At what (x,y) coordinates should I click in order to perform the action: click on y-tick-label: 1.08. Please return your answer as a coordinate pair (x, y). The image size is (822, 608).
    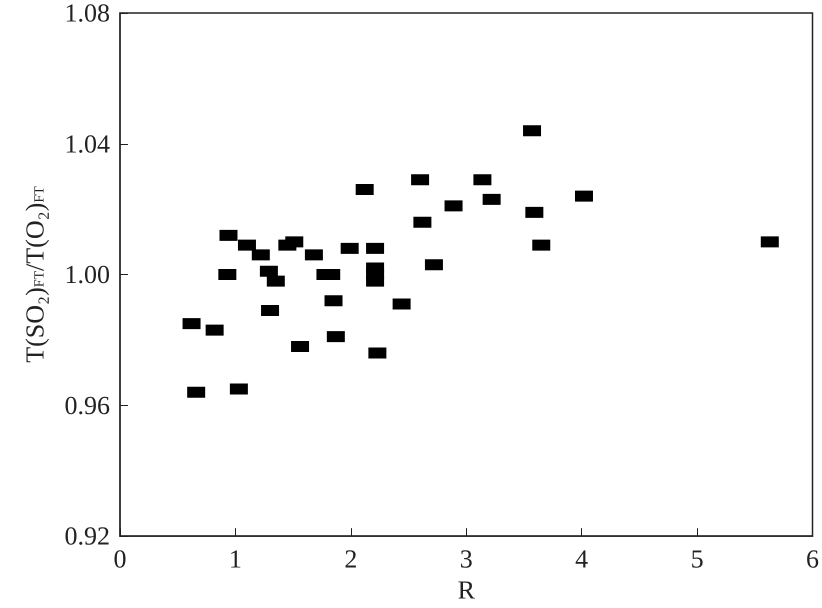
    Looking at the image, I should click on (87, 14).